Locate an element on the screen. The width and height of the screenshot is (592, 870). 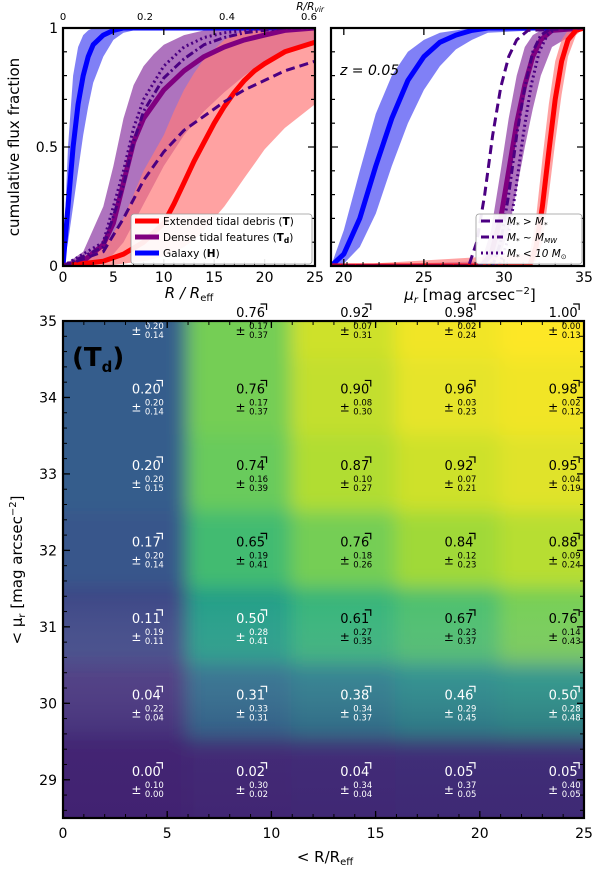
cell-value: 0.11 is located at coordinates (146, 619).